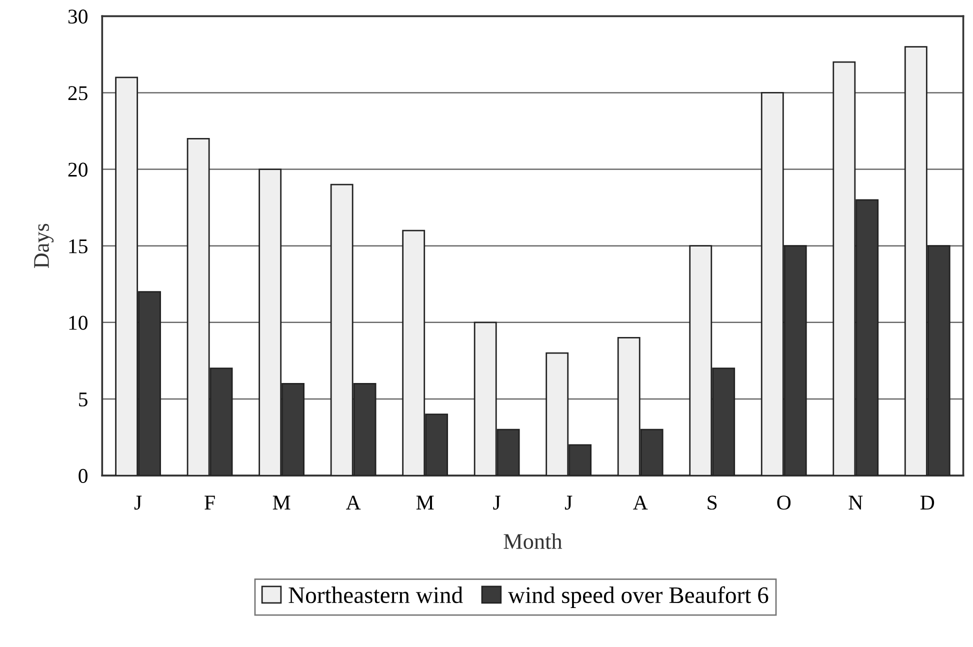 The height and width of the screenshot is (647, 973). Describe the element at coordinates (855, 503) in the screenshot. I see `x-tick-label: N` at that location.